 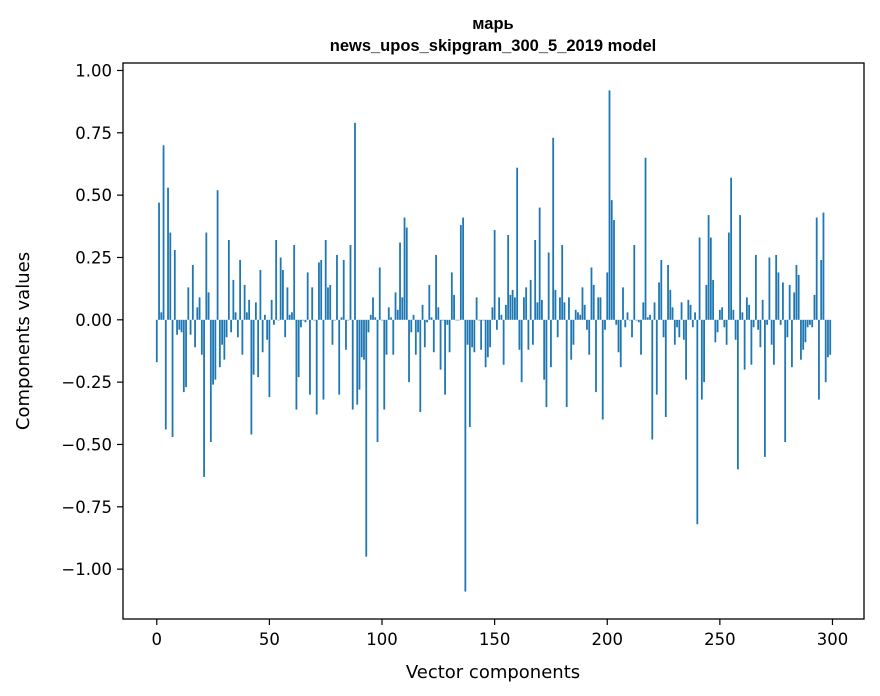 What do you see at coordinates (382, 639) in the screenshot?
I see `x-tick-label: 100` at bounding box center [382, 639].